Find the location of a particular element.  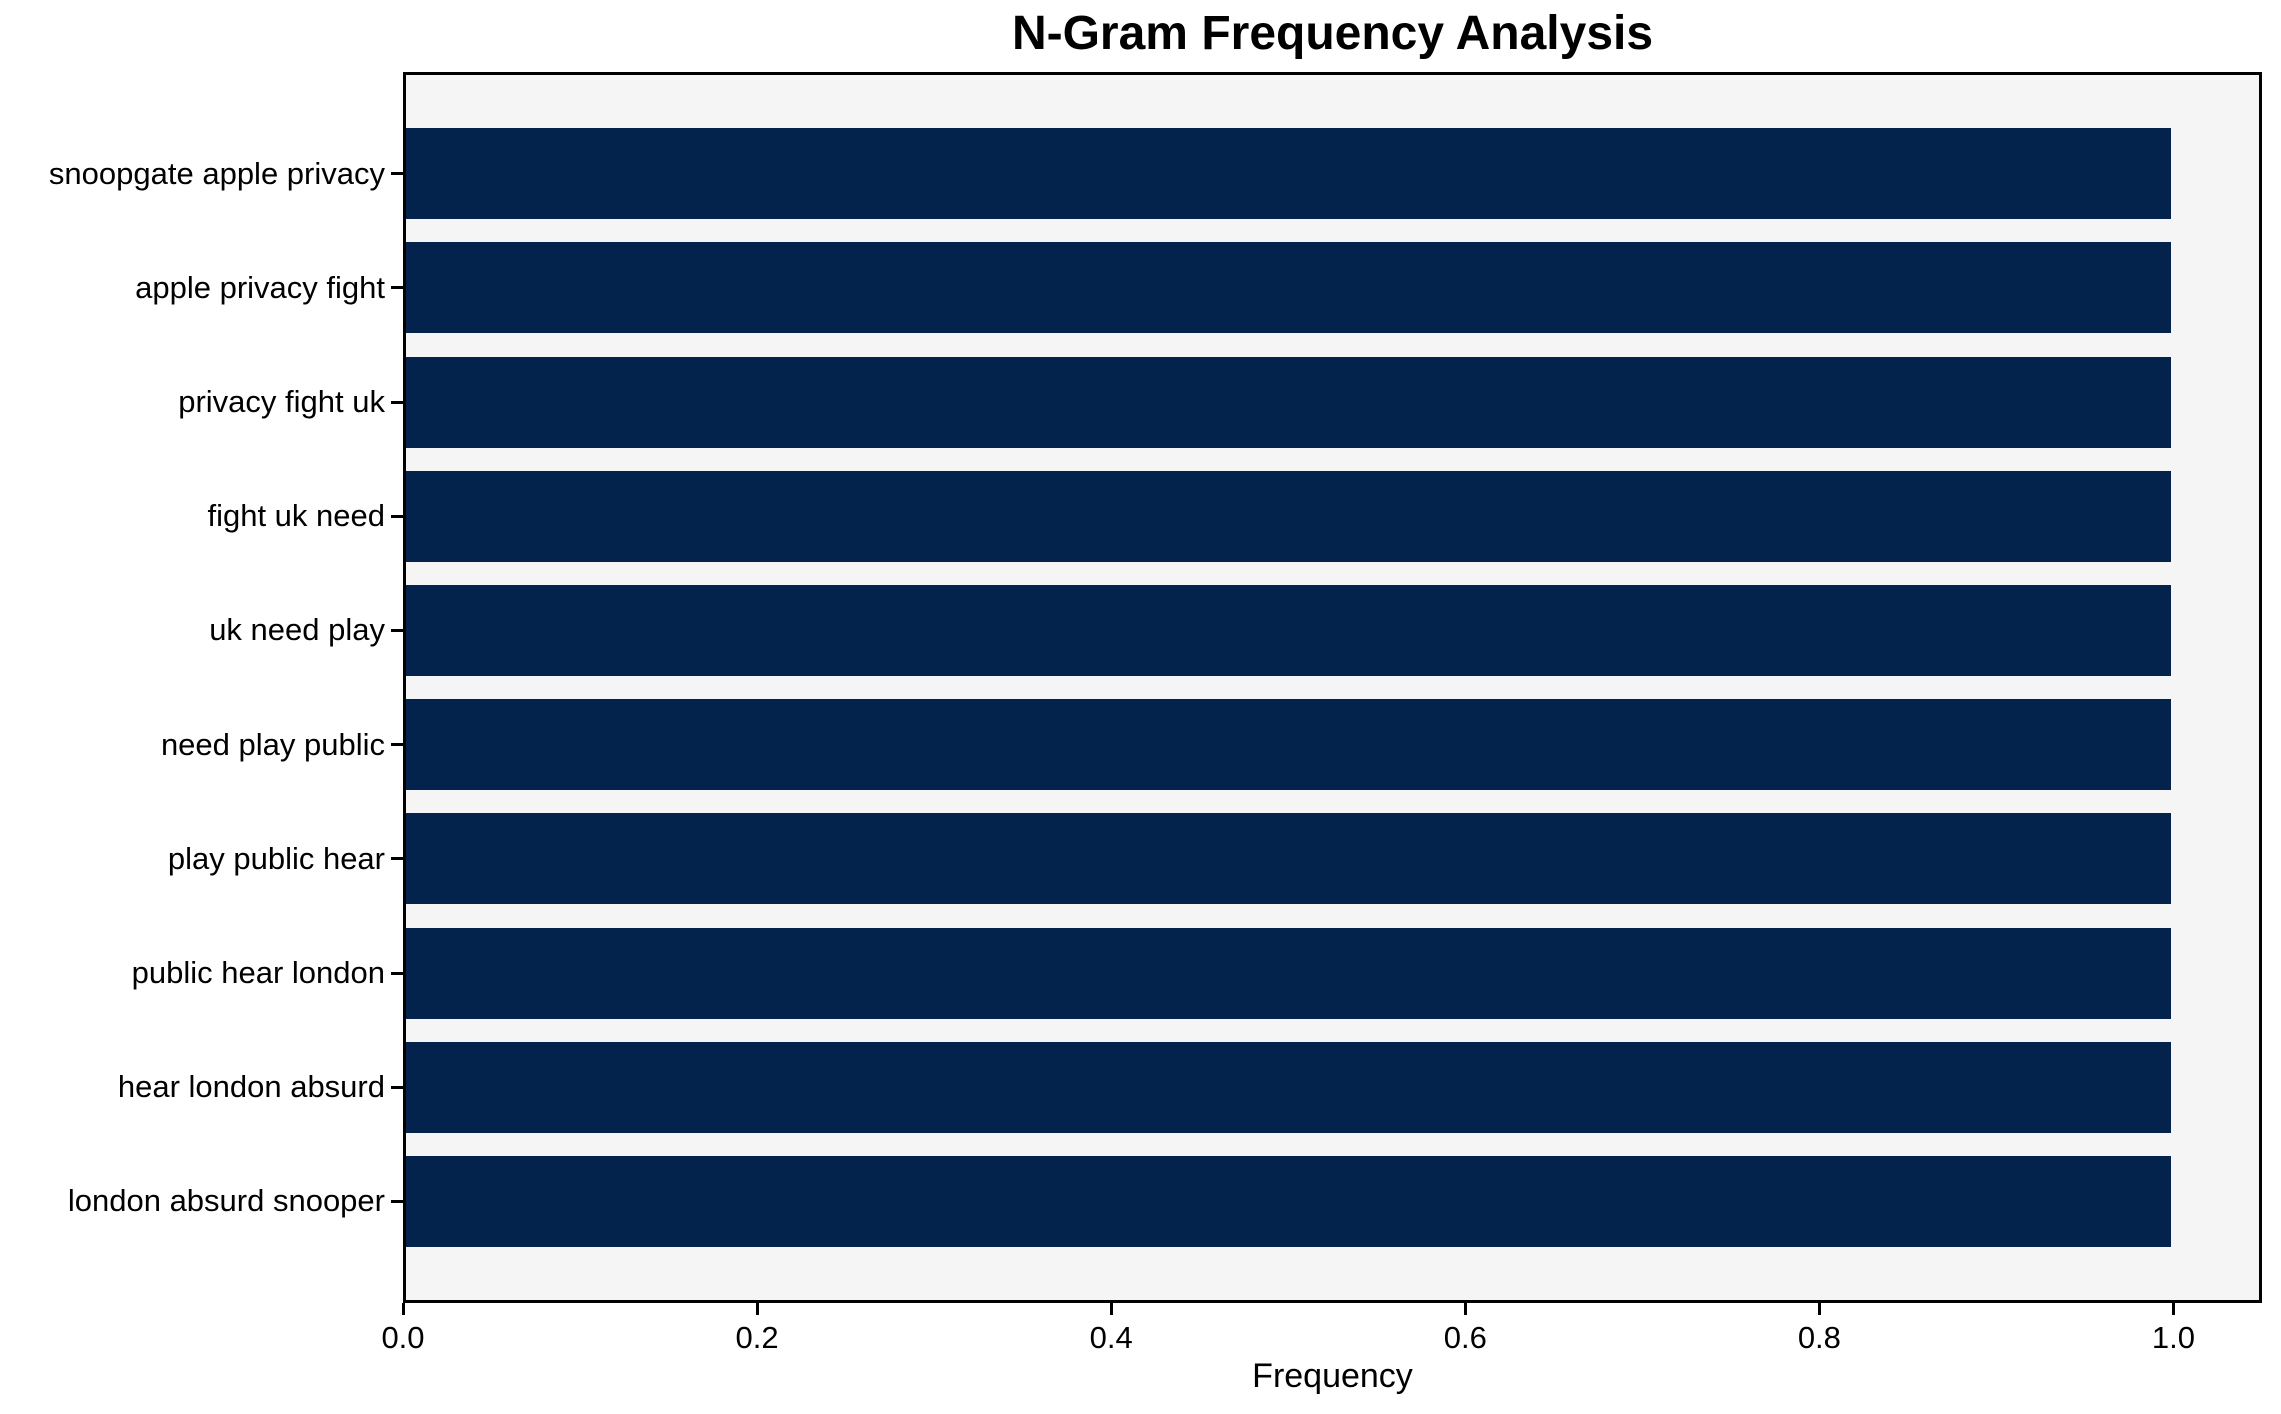

x-tick-label: 0.2 is located at coordinates (757, 1337).